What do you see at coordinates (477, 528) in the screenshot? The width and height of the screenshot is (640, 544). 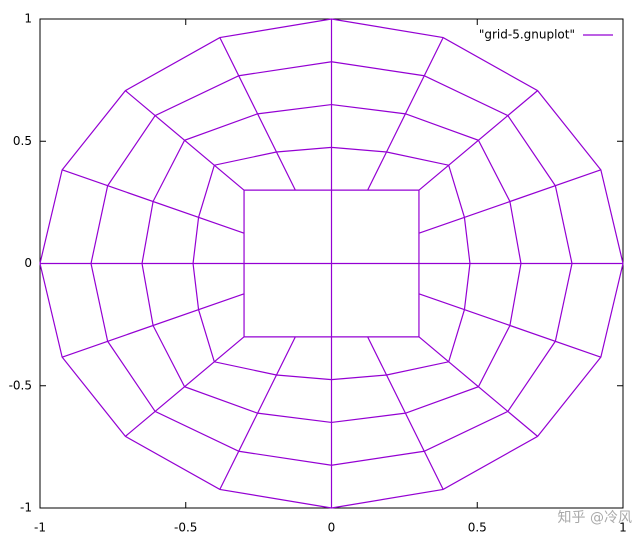 I see `x-tick-label: 0.5` at bounding box center [477, 528].